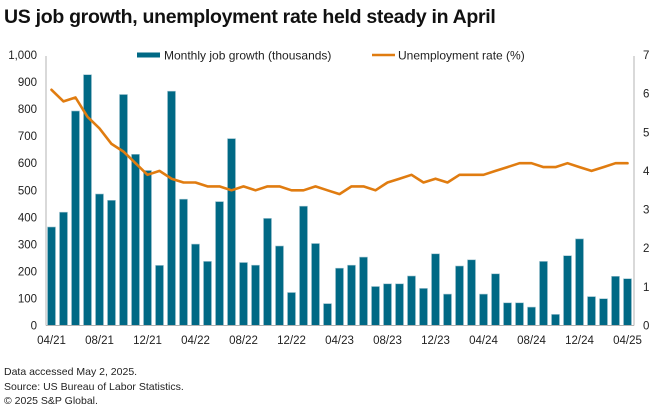 This screenshot has width=660, height=419. Describe the element at coordinates (646, 211) in the screenshot. I see `y2-tick-label: 3` at that location.